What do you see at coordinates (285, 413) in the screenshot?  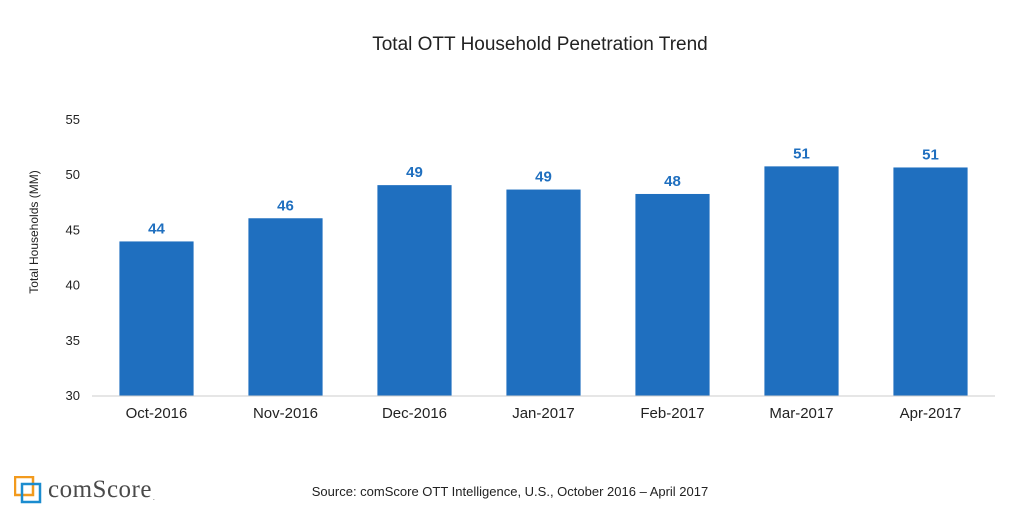 I see `x-tick-label: Nov-2016` at bounding box center [285, 413].